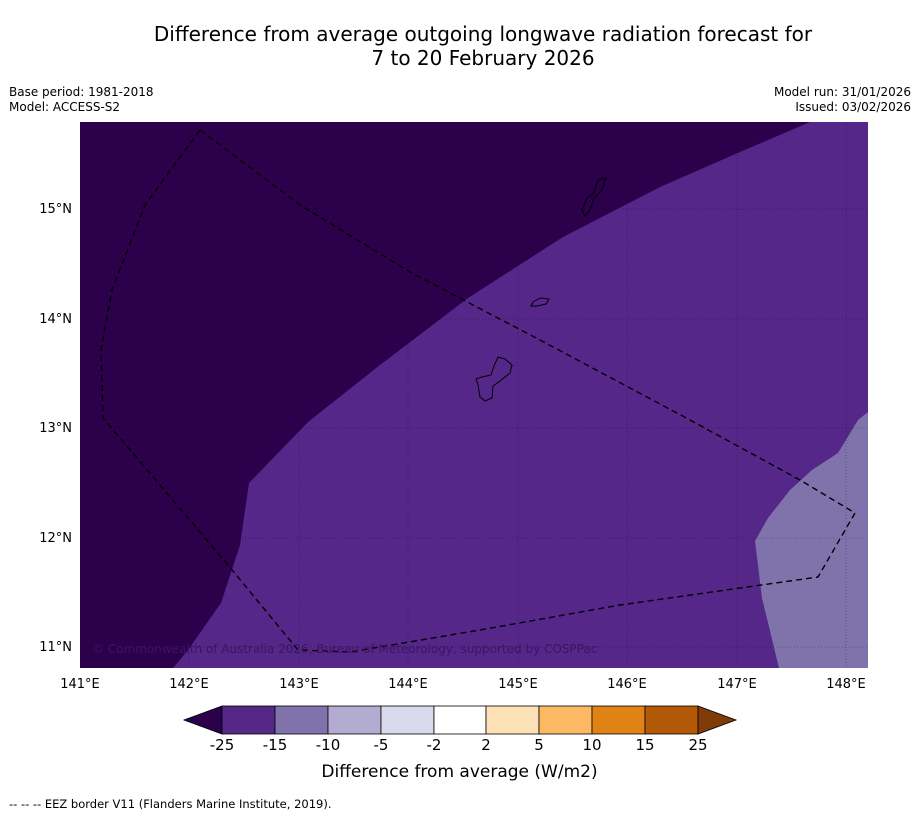 The width and height of the screenshot is (919, 816). I want to click on lon-label: 142°E, so click(189, 684).